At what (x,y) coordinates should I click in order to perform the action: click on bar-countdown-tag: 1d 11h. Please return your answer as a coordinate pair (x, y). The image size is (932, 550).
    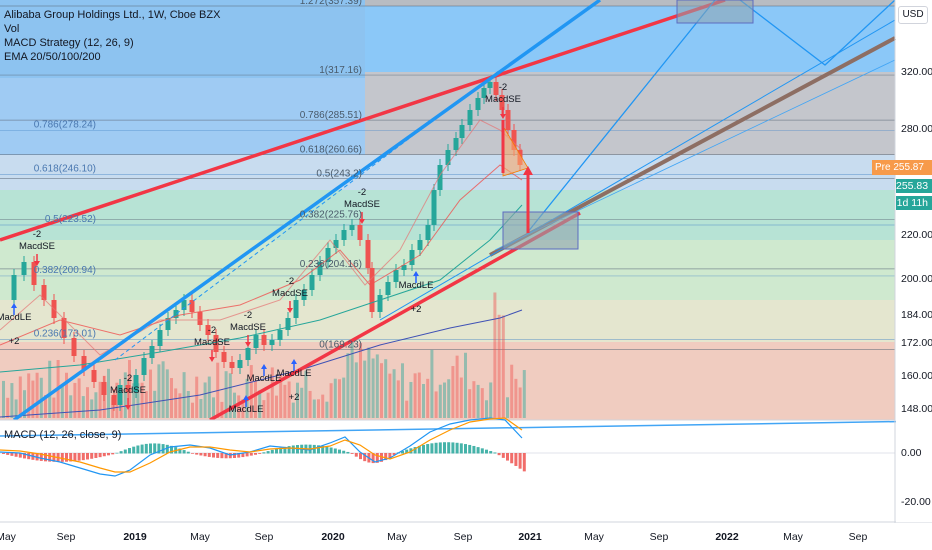
    Looking at the image, I should click on (914, 203).